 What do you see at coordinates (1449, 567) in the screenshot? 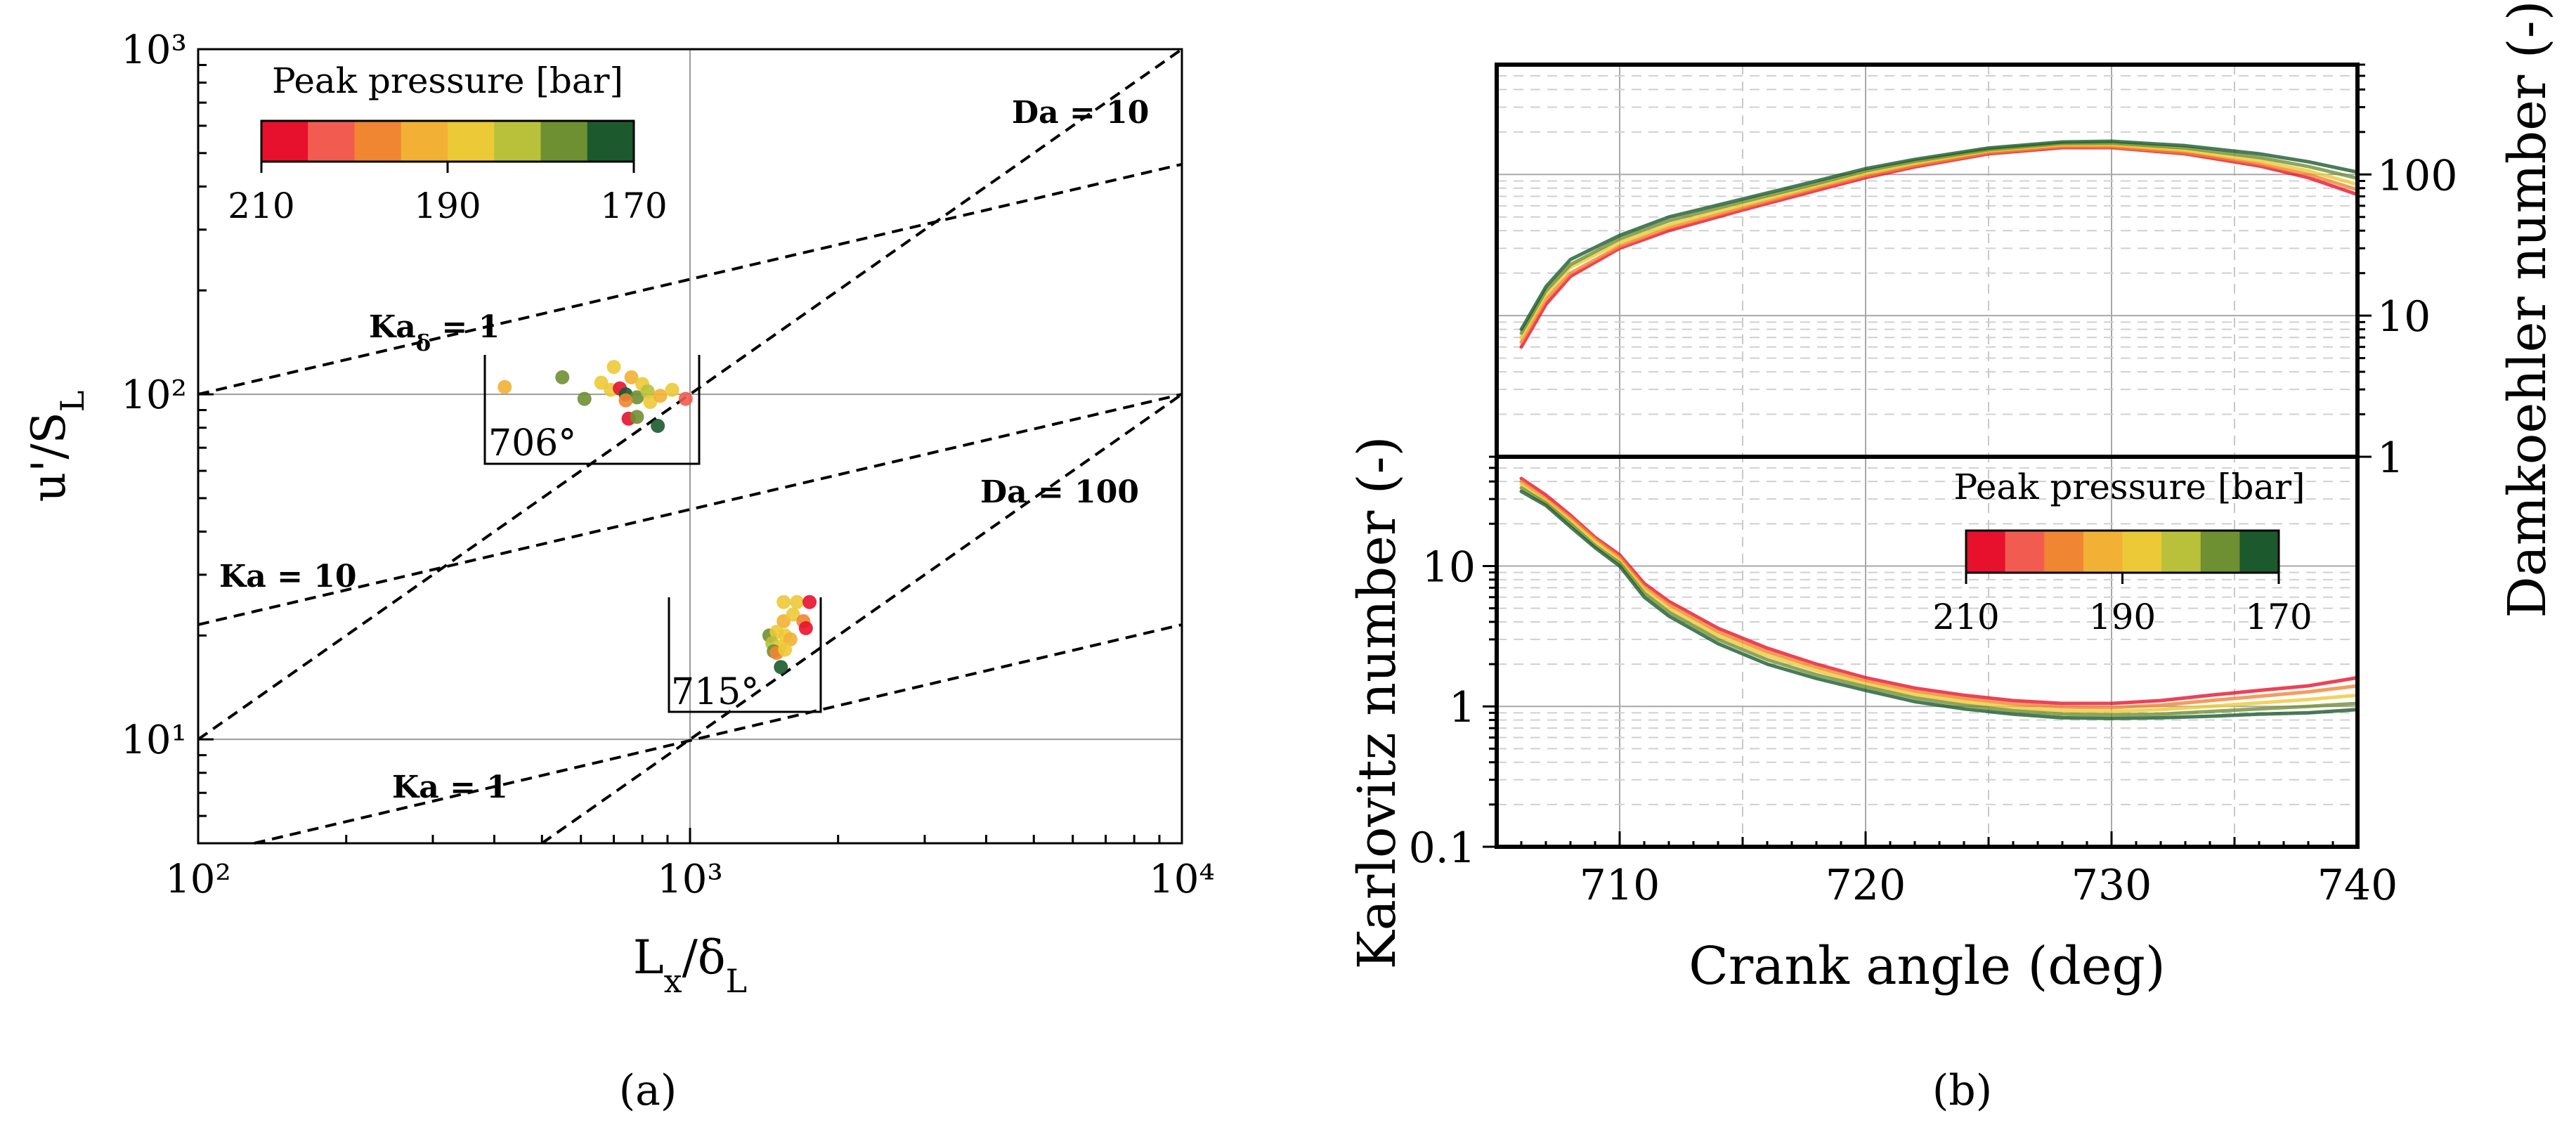
I see `bottom-y-tick-label: 10` at bounding box center [1449, 567].